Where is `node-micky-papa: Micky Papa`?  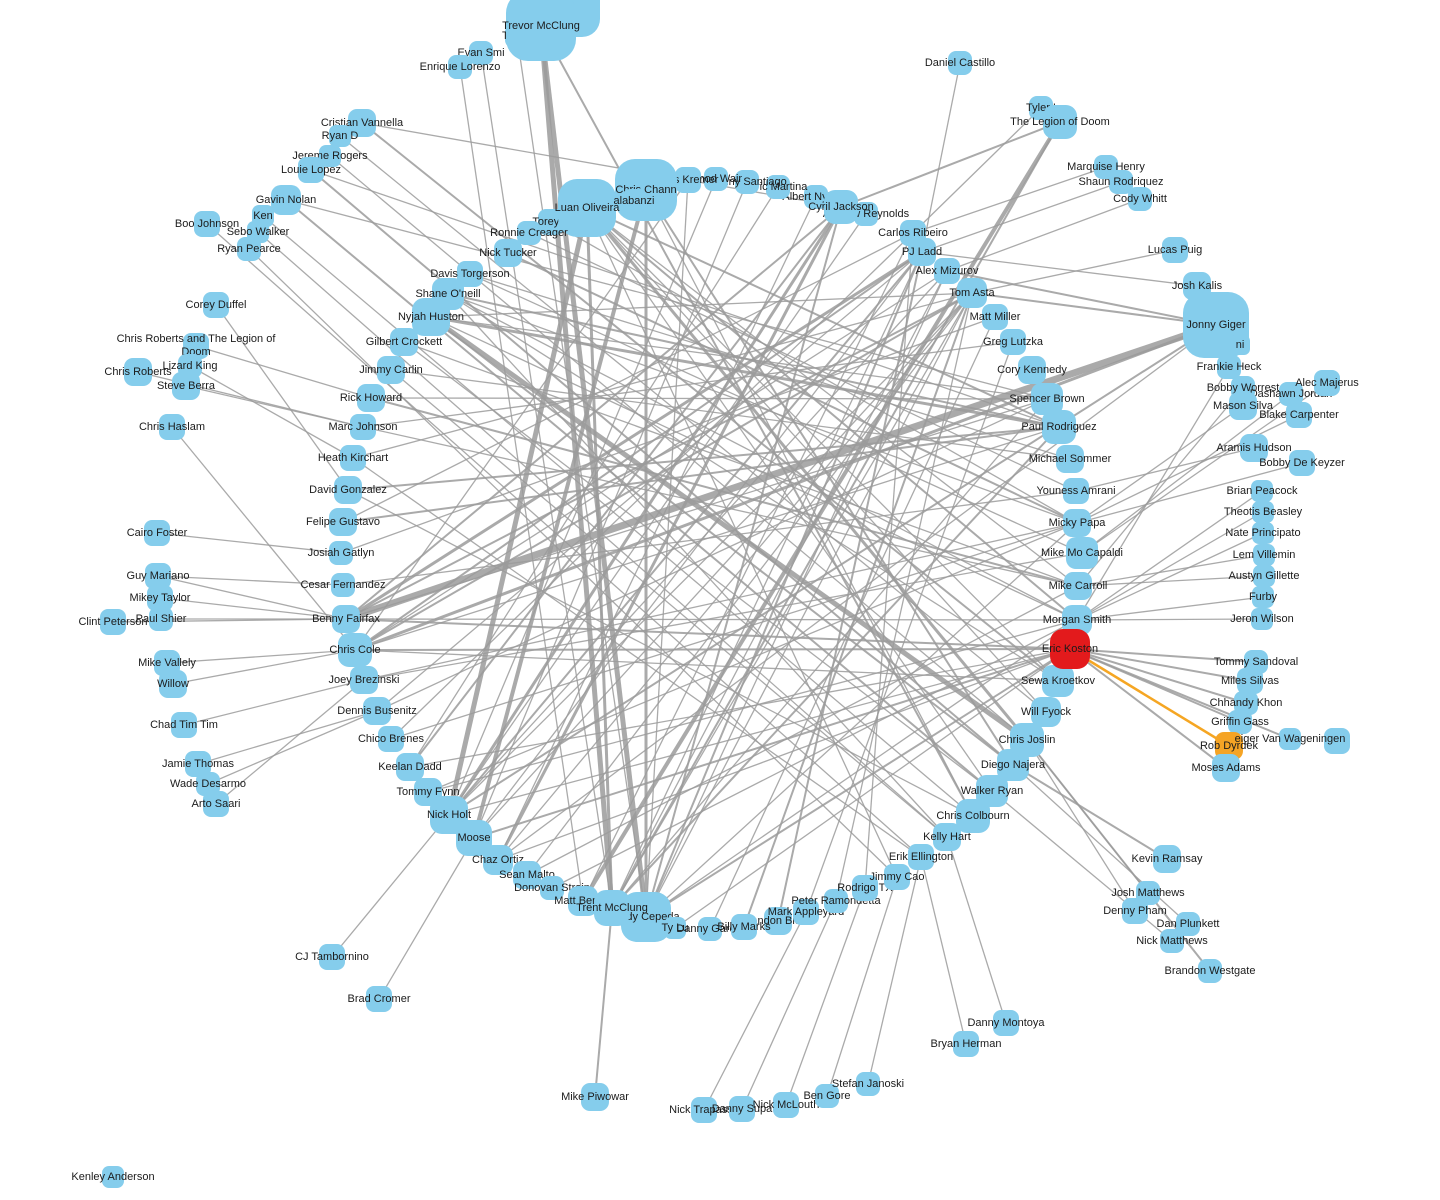
node-micky-papa: Micky Papa is located at coordinates (1077, 523).